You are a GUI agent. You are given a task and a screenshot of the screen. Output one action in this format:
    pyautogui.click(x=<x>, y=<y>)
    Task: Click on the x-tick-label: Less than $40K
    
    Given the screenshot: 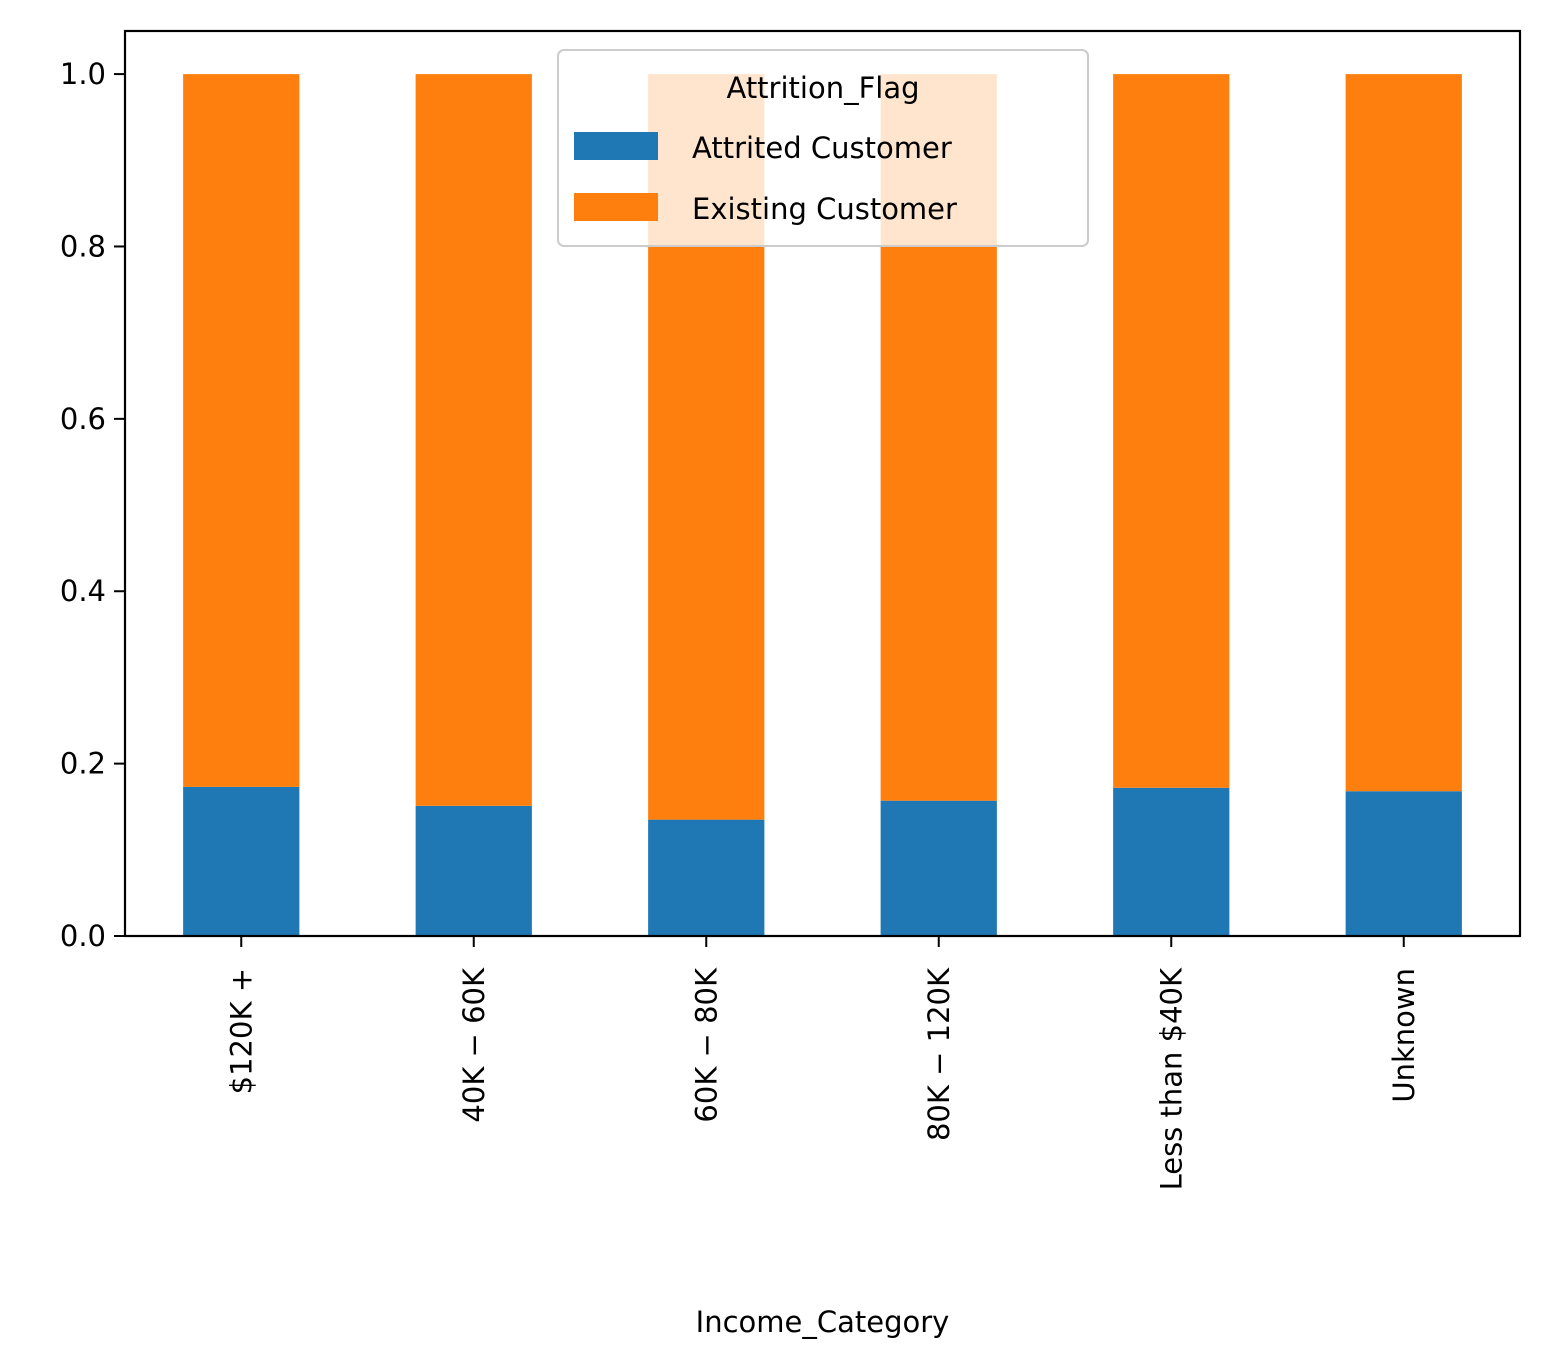 What is the action you would take?
    pyautogui.click(x=1171, y=1078)
    